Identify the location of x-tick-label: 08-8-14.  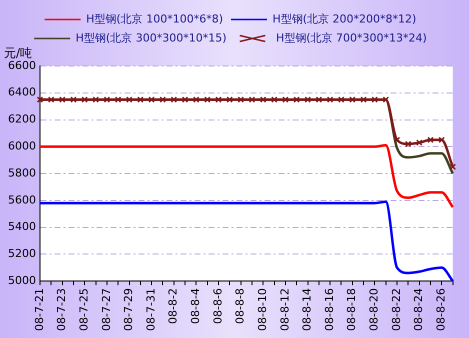
(307, 310).